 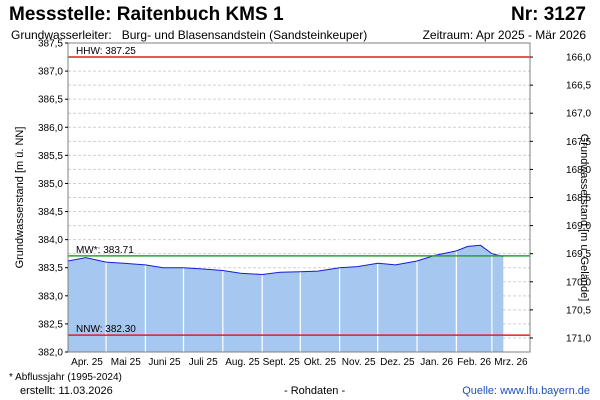 I want to click on x-tick-label: Mai 25, so click(x=126, y=362).